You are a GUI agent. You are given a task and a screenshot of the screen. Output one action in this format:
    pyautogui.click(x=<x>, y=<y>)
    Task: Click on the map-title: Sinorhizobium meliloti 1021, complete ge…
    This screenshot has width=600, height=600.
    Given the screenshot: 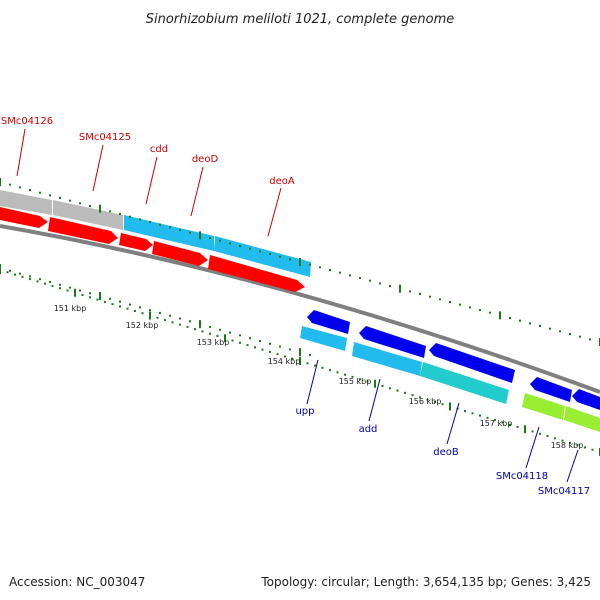 What is the action you would take?
    pyautogui.click(x=300, y=19)
    